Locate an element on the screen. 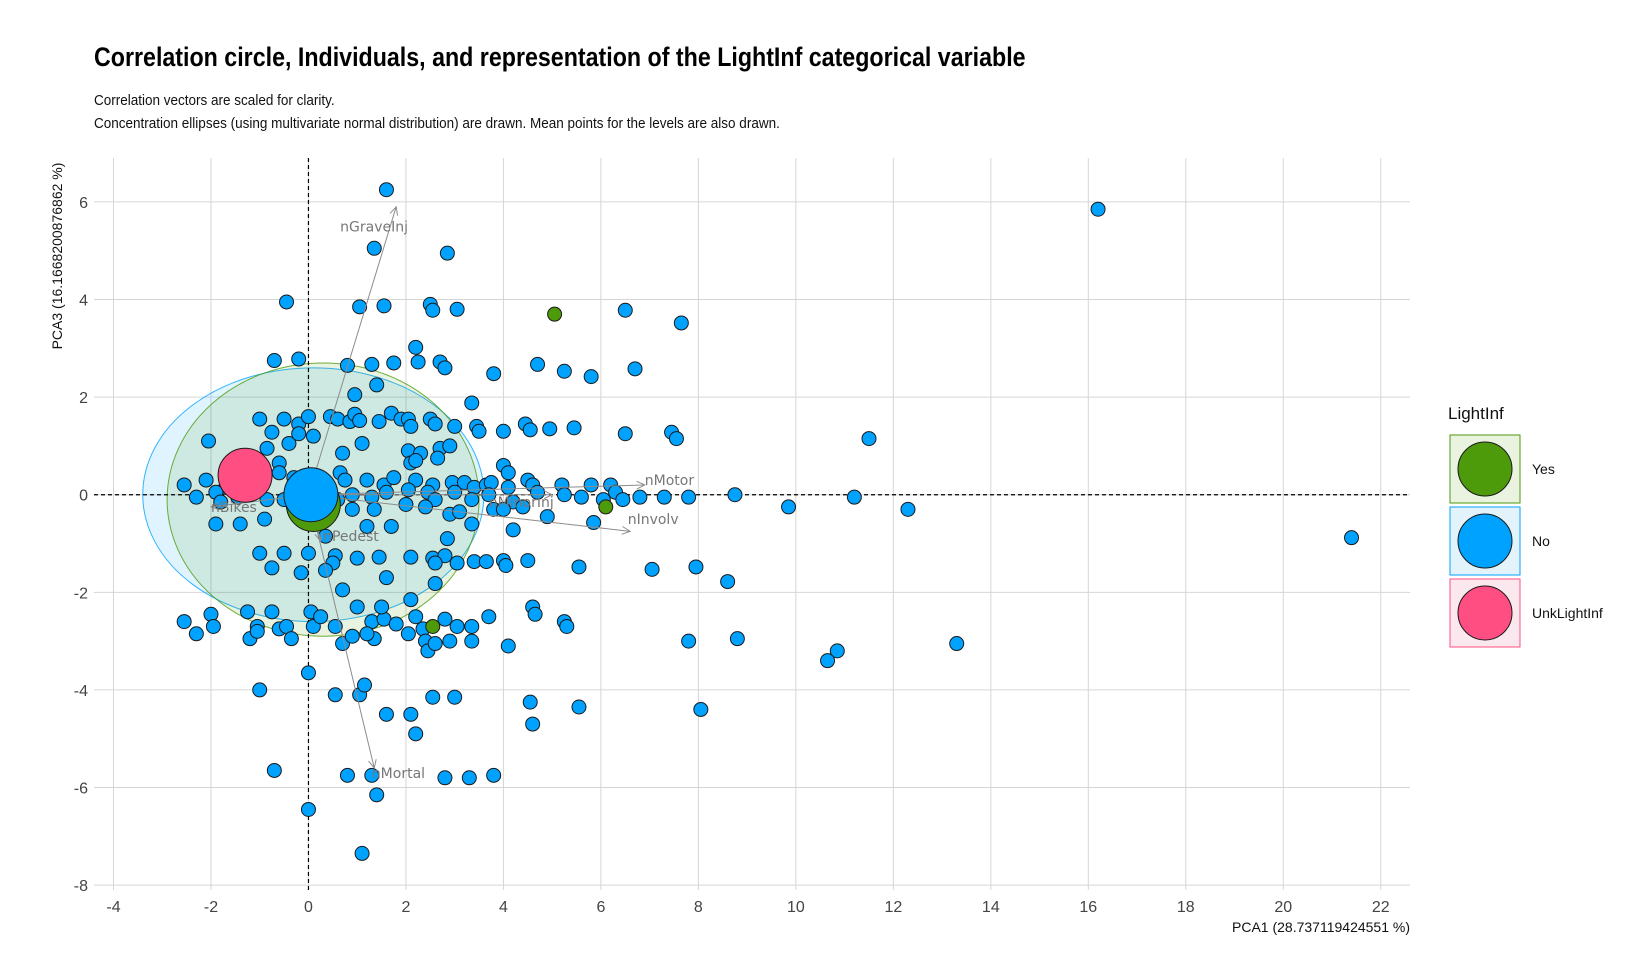  y-tick-label: -6 is located at coordinates (81, 789).